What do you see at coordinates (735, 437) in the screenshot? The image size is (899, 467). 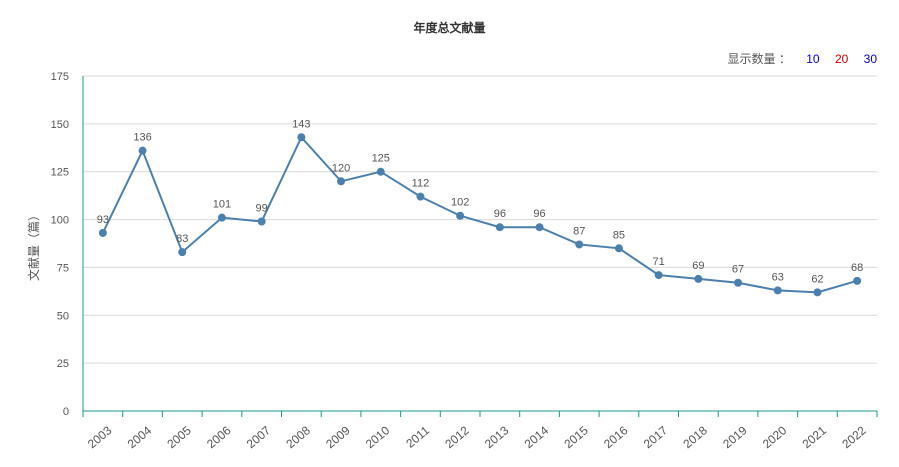 I see `x-tick-label: 2019` at bounding box center [735, 437].